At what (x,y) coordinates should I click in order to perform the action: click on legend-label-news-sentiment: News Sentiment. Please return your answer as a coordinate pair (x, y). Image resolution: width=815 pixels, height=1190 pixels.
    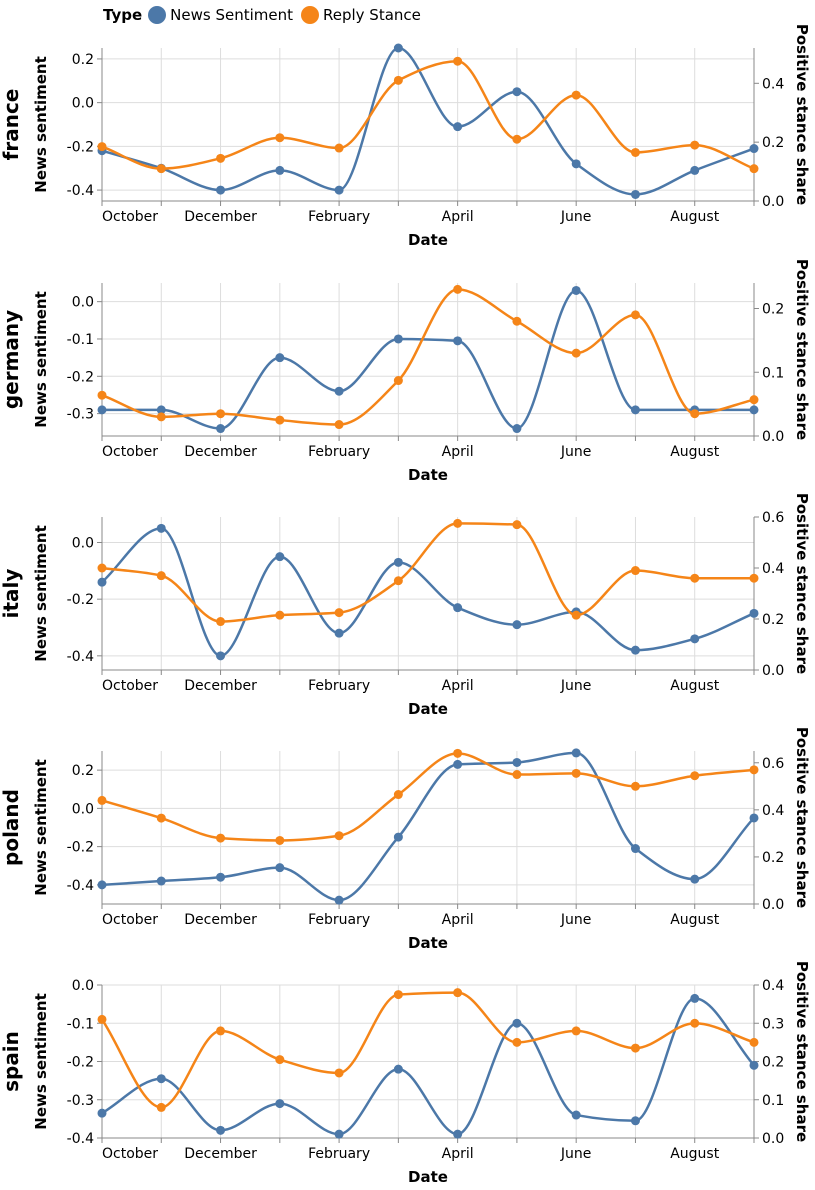
    Looking at the image, I should click on (231, 15).